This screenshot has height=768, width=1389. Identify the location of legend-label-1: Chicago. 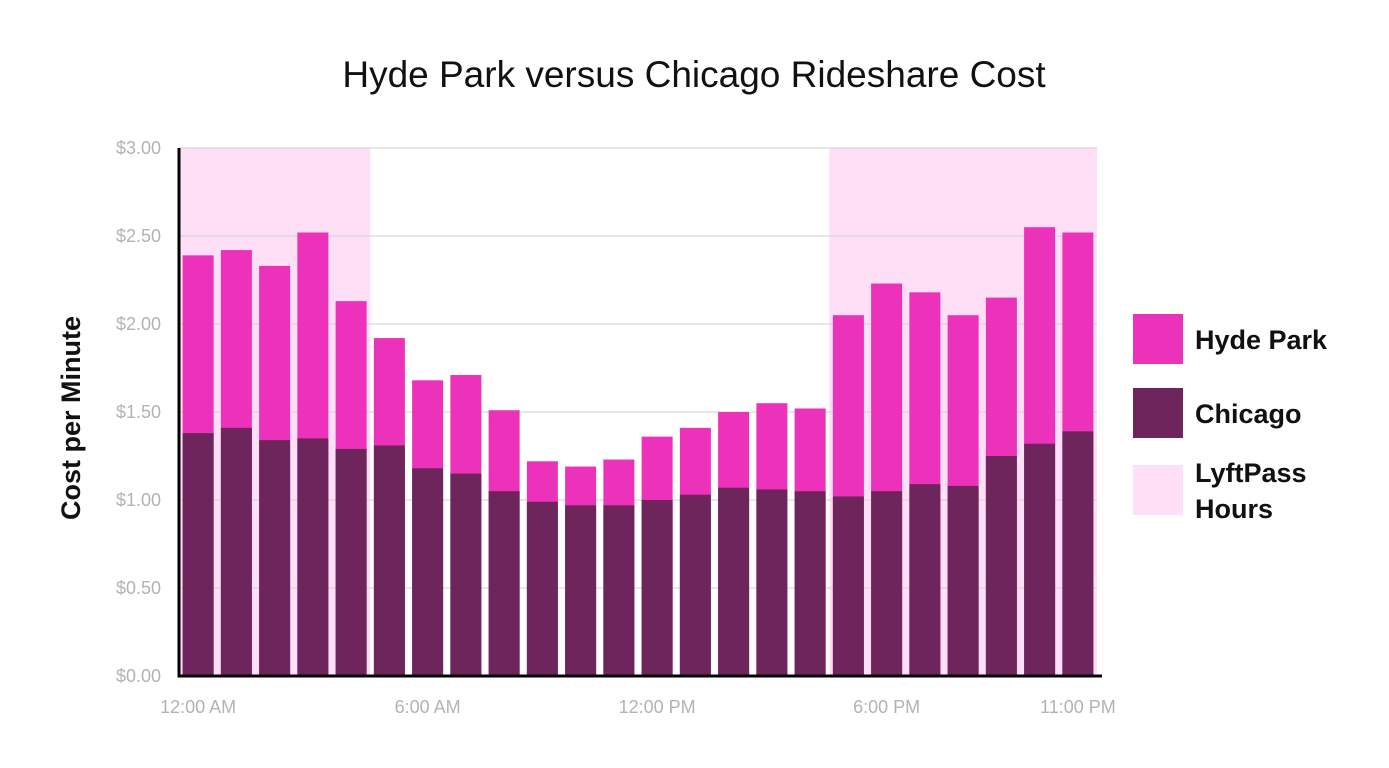
(1248, 414).